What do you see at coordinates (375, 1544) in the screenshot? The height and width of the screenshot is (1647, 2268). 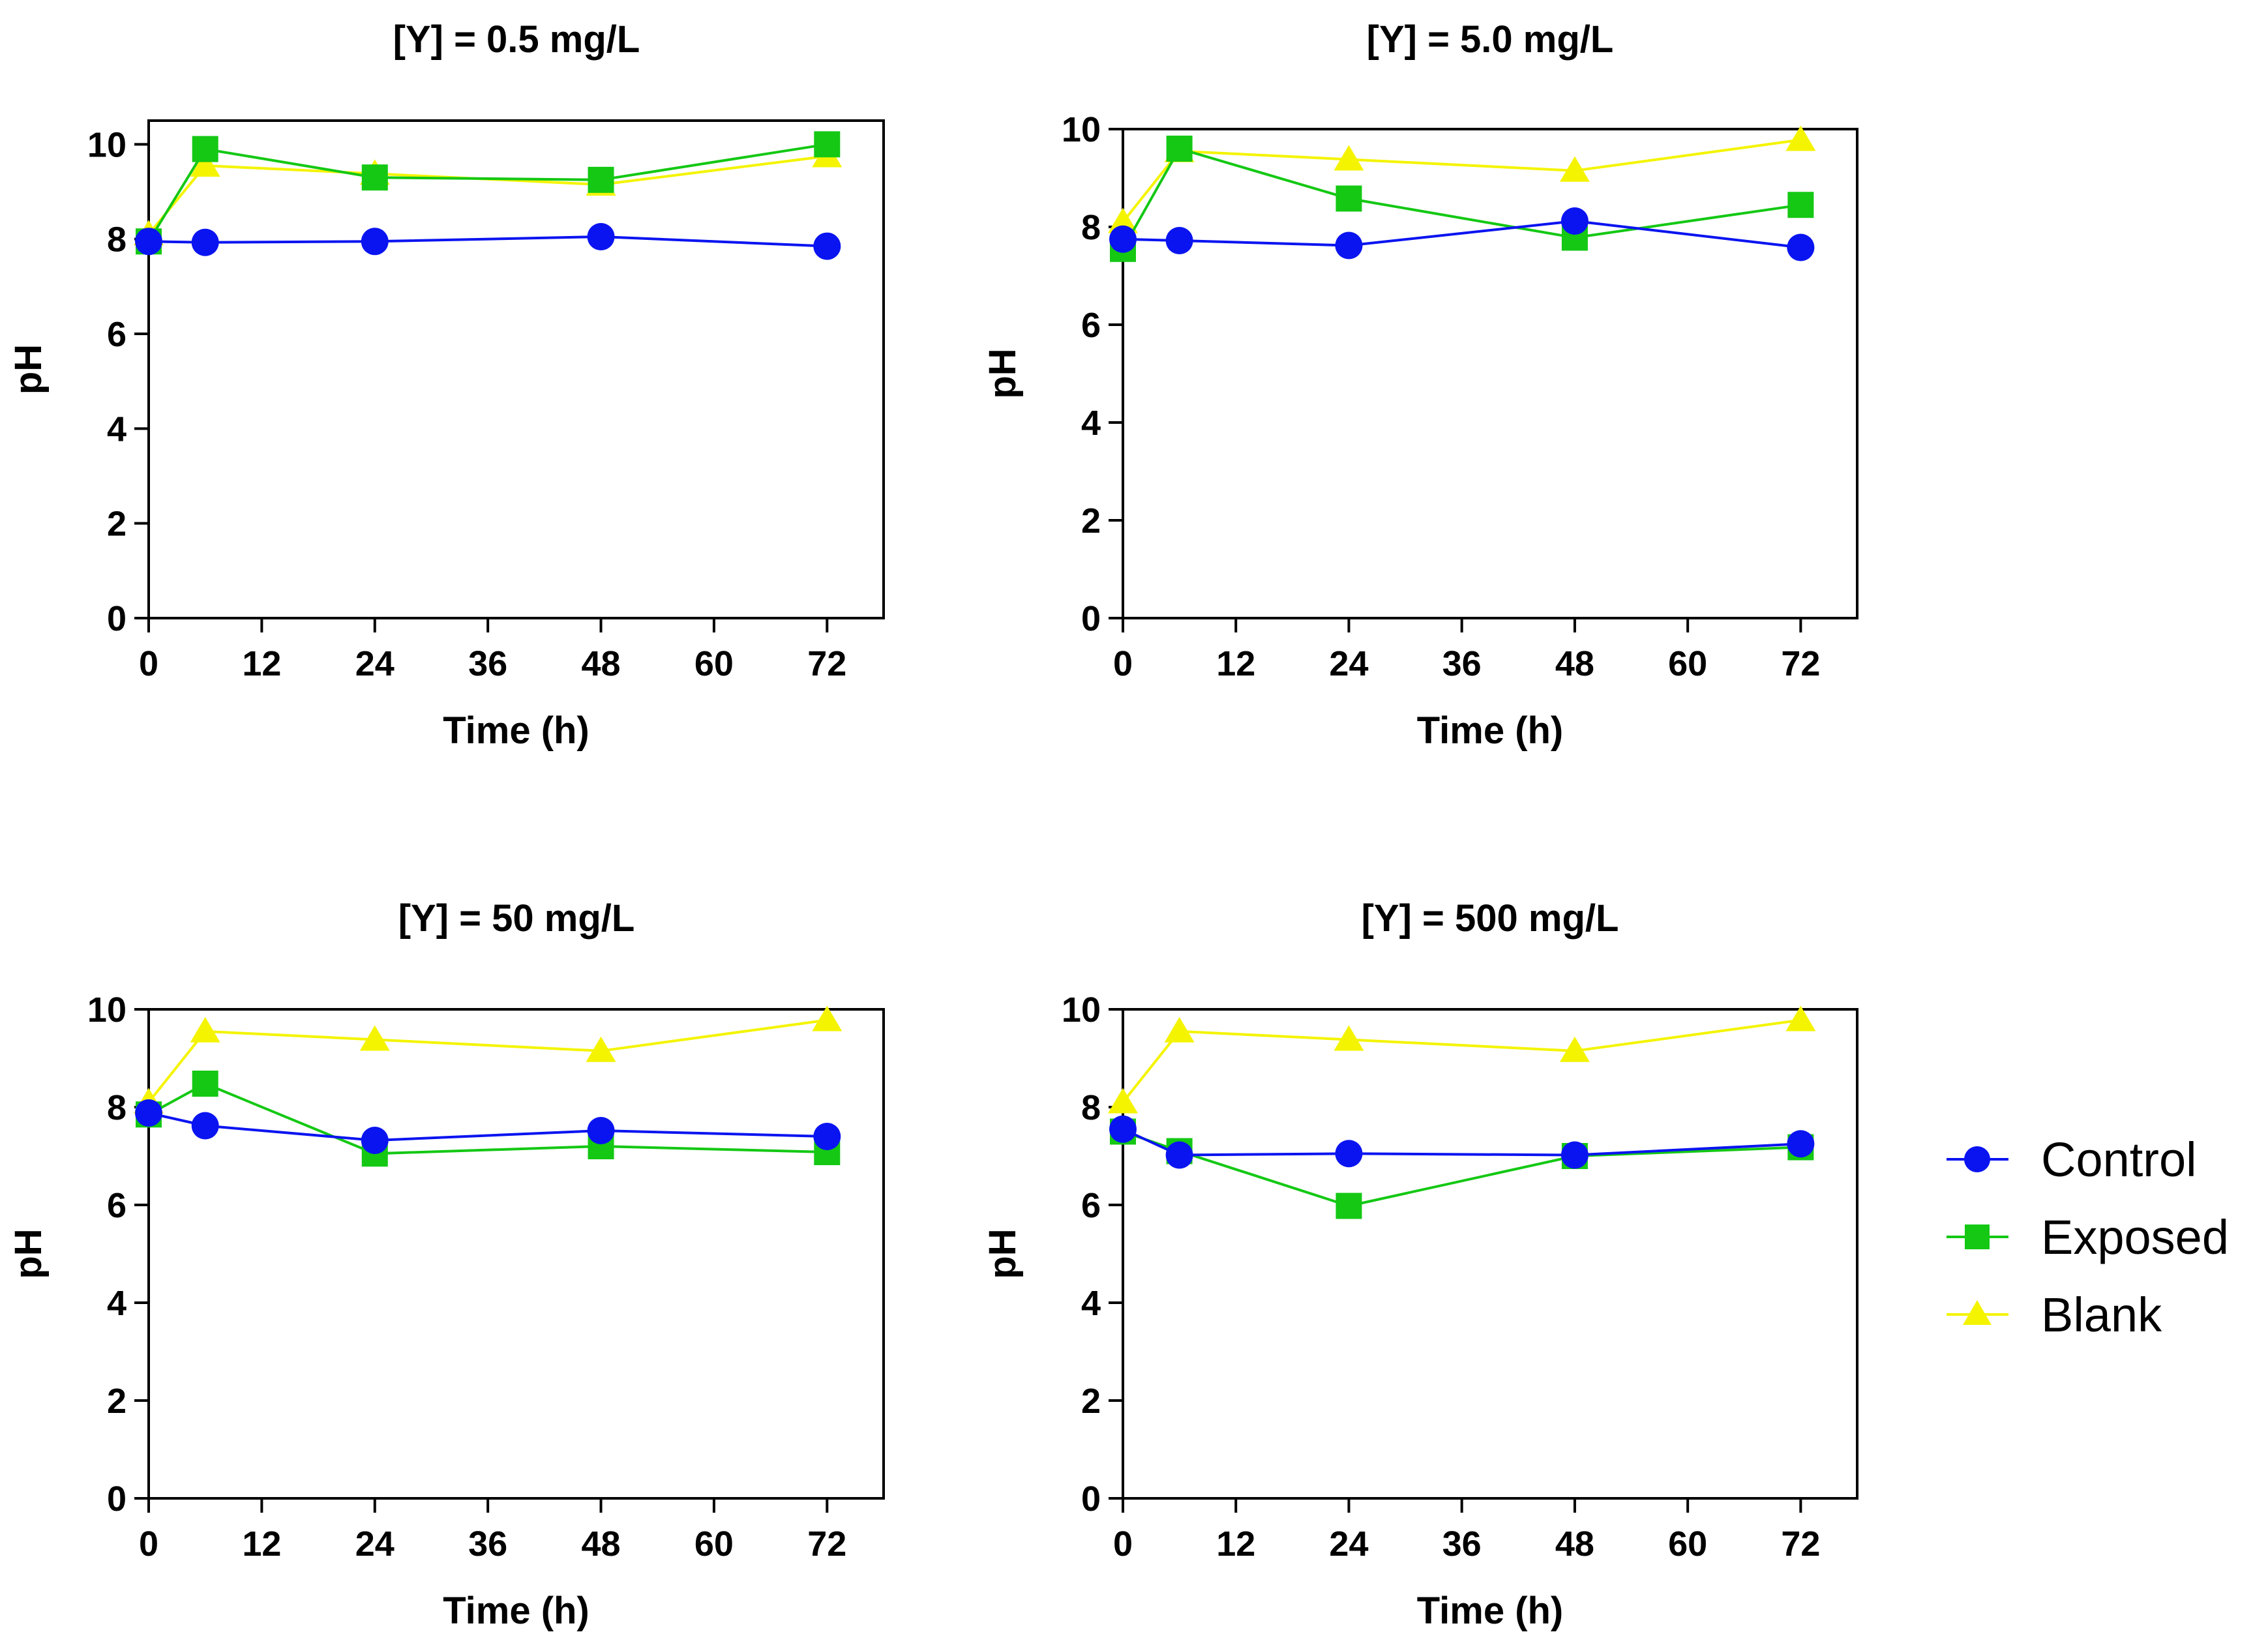 I see `x-tick-label: 24` at bounding box center [375, 1544].